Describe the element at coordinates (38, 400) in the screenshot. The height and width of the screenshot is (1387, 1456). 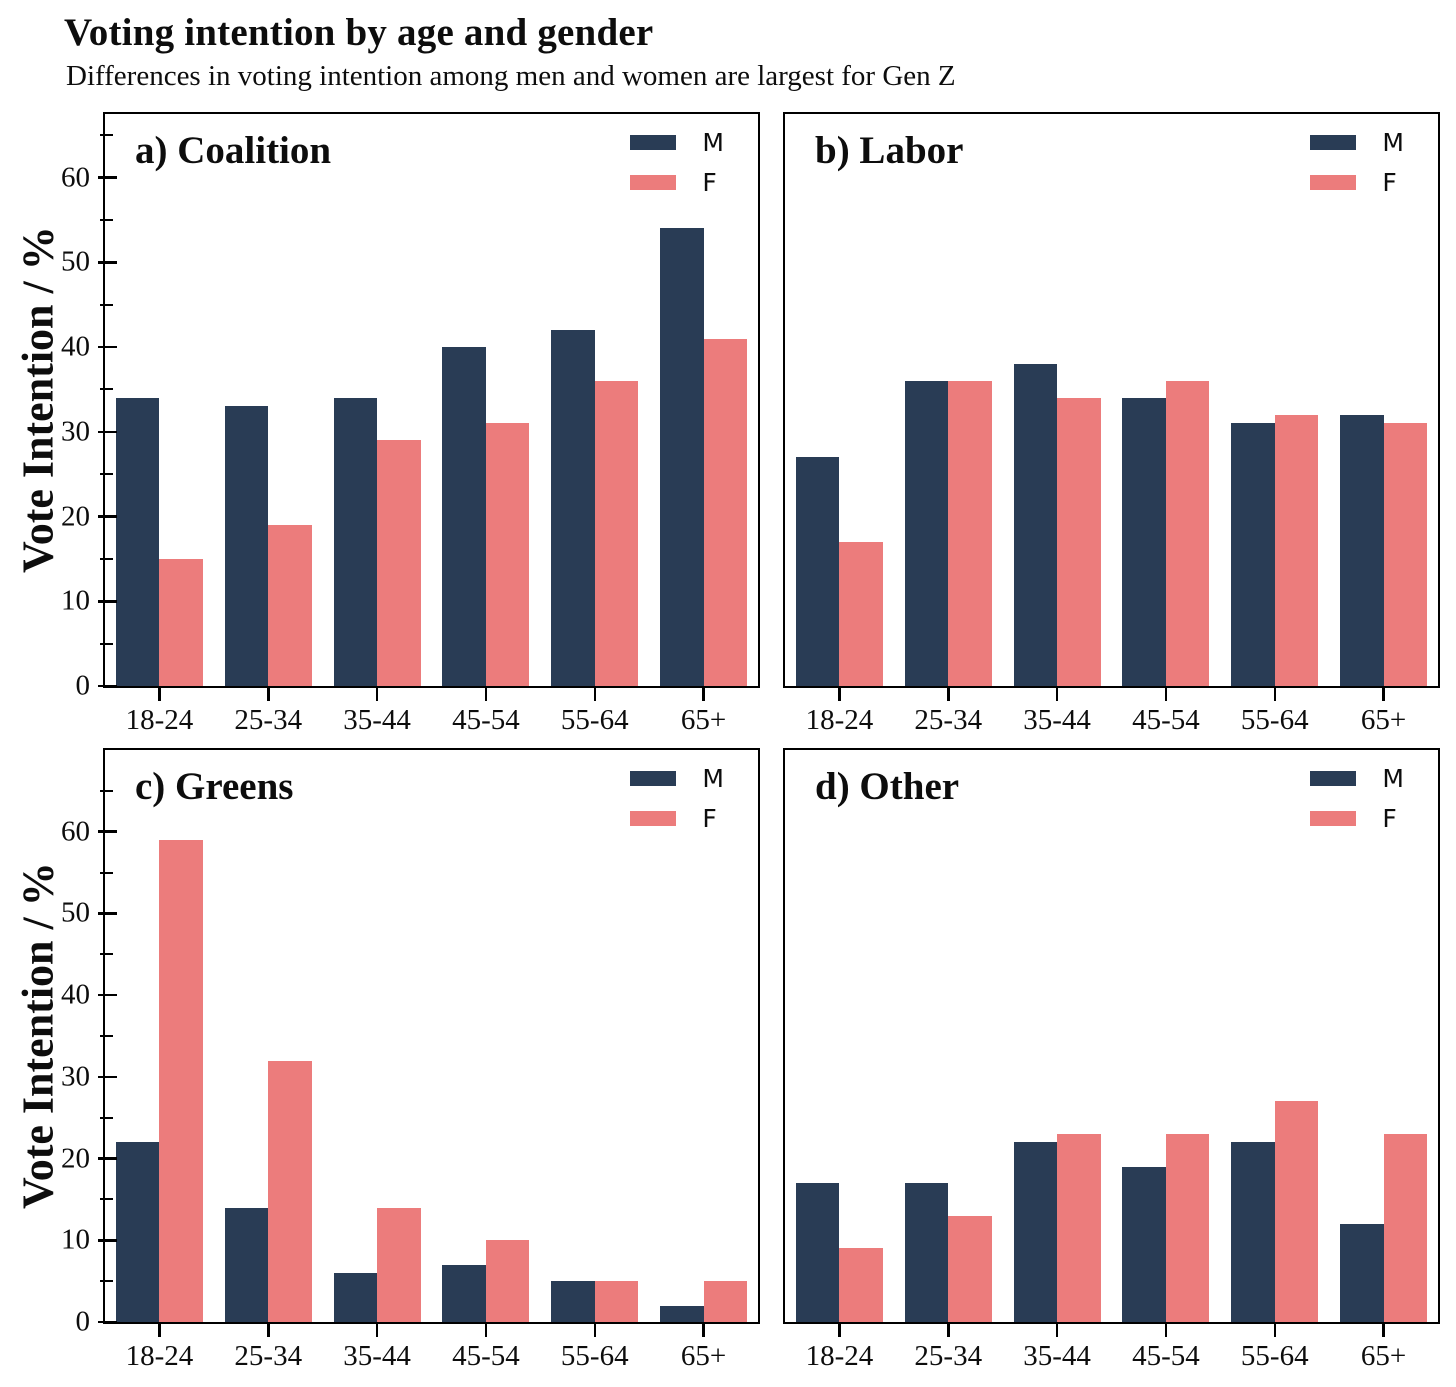
I see `y-axis-label-top-row: Vote Intention / %` at that location.